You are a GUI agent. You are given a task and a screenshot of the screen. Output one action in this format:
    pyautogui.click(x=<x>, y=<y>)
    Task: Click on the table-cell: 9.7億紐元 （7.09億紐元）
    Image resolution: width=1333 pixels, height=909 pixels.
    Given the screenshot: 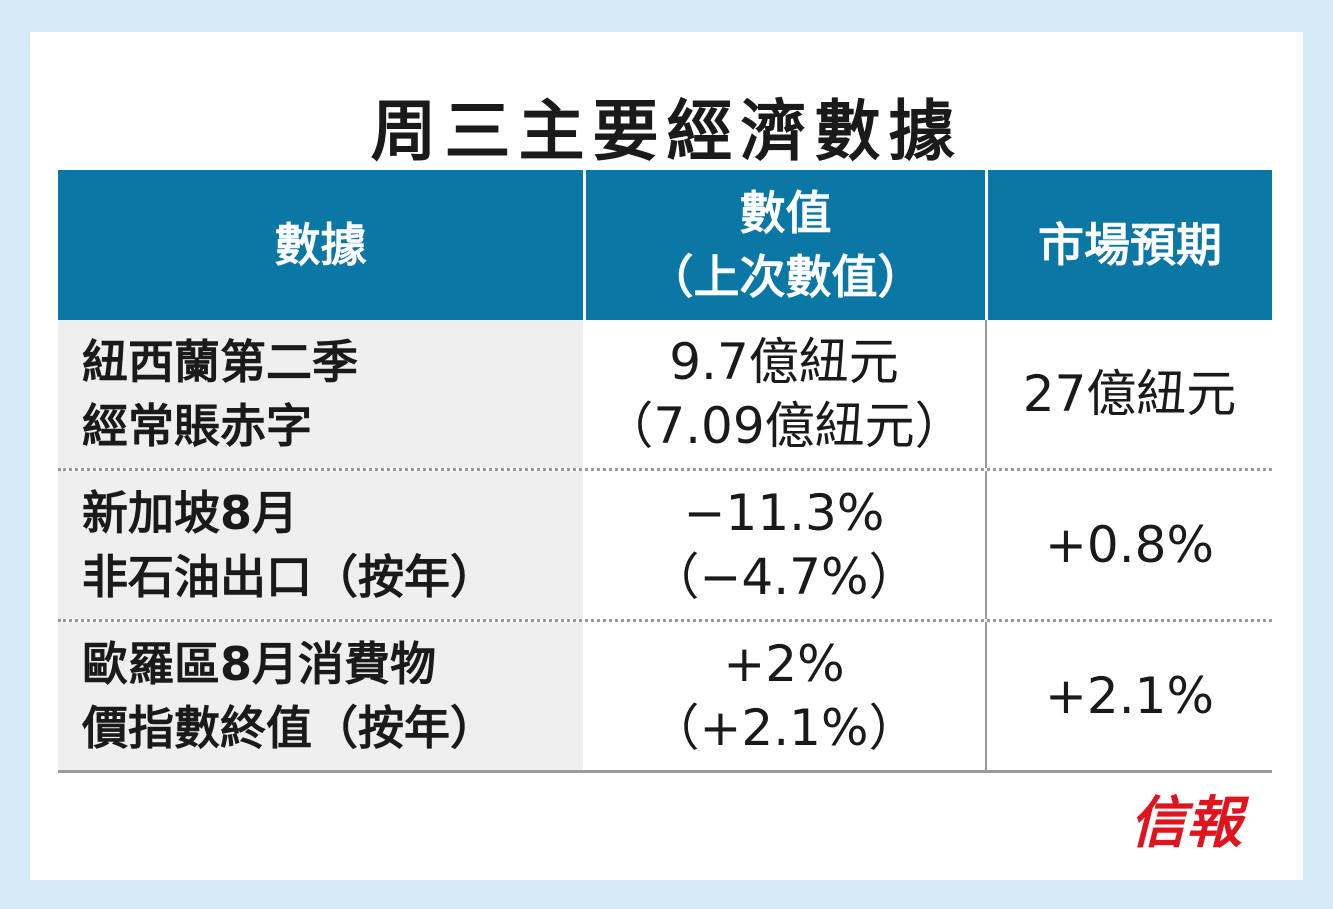 What is the action you would take?
    pyautogui.click(x=784, y=394)
    